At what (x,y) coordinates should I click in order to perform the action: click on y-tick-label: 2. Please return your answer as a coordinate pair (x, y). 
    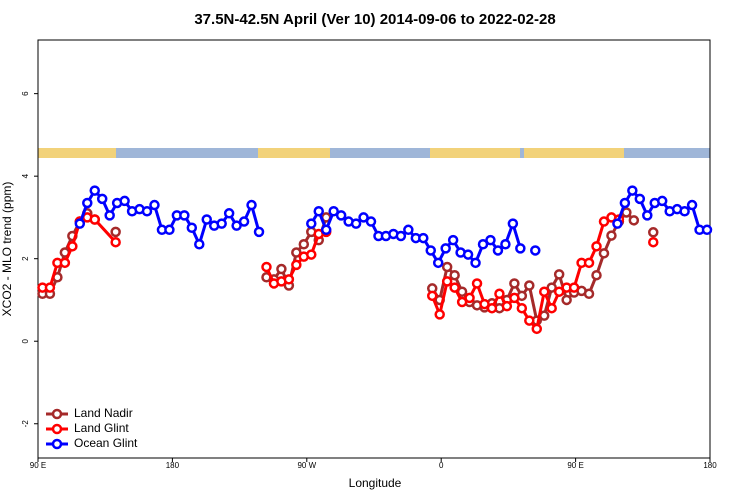
    Looking at the image, I should click on (25, 258).